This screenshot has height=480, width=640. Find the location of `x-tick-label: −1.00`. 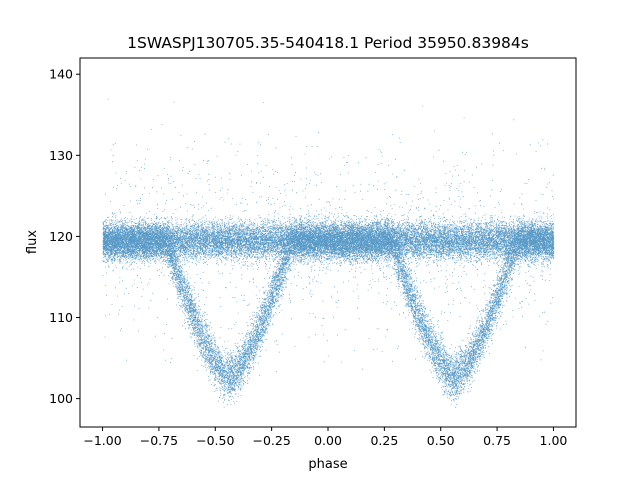

x-tick-label: −1.00 is located at coordinates (102, 440).